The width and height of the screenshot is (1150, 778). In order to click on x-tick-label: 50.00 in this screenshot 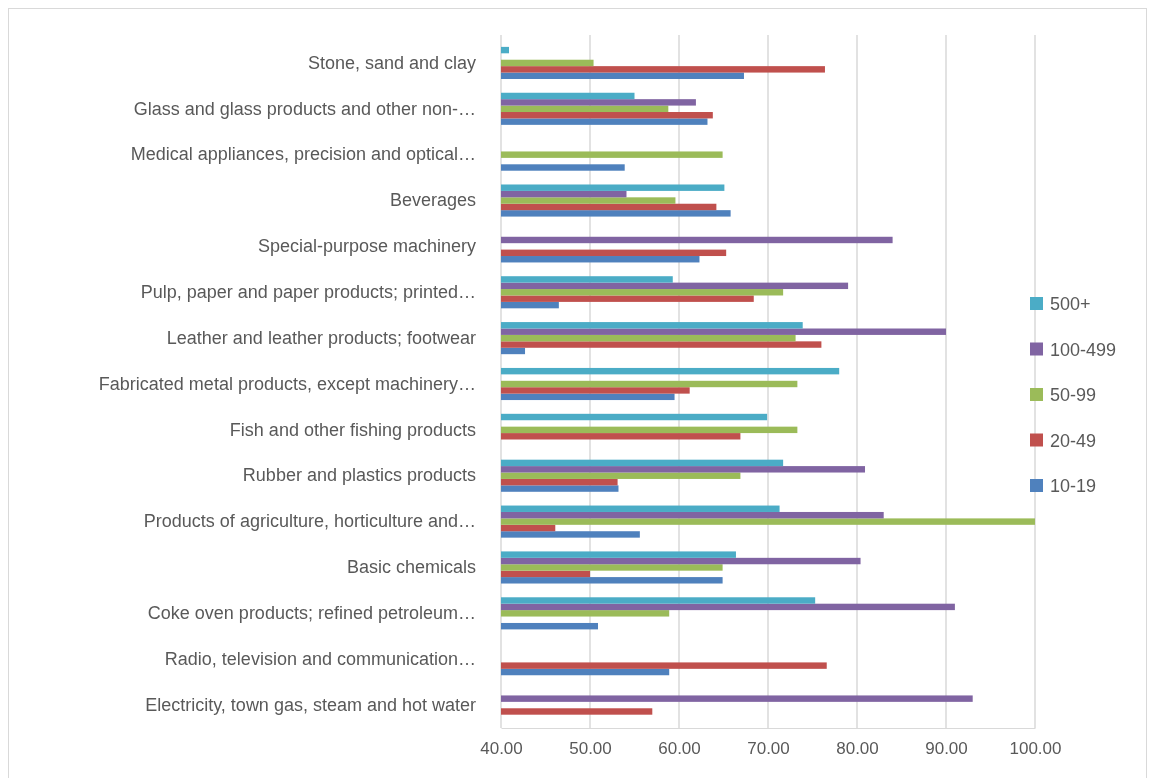, I will do `click(590, 749)`.